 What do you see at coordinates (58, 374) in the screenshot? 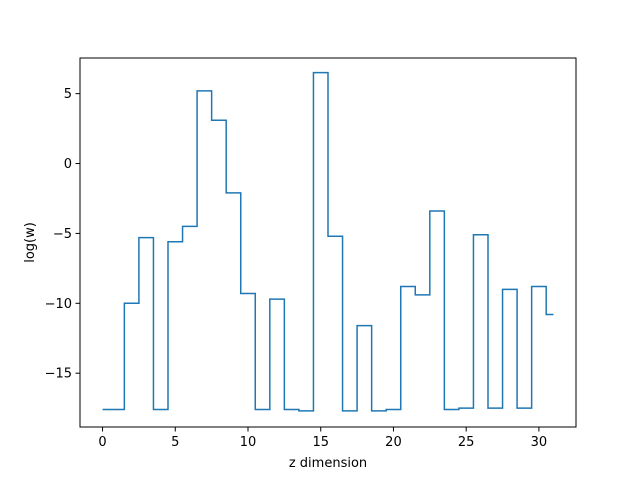
I see `y-tick-label: −15` at bounding box center [58, 374].